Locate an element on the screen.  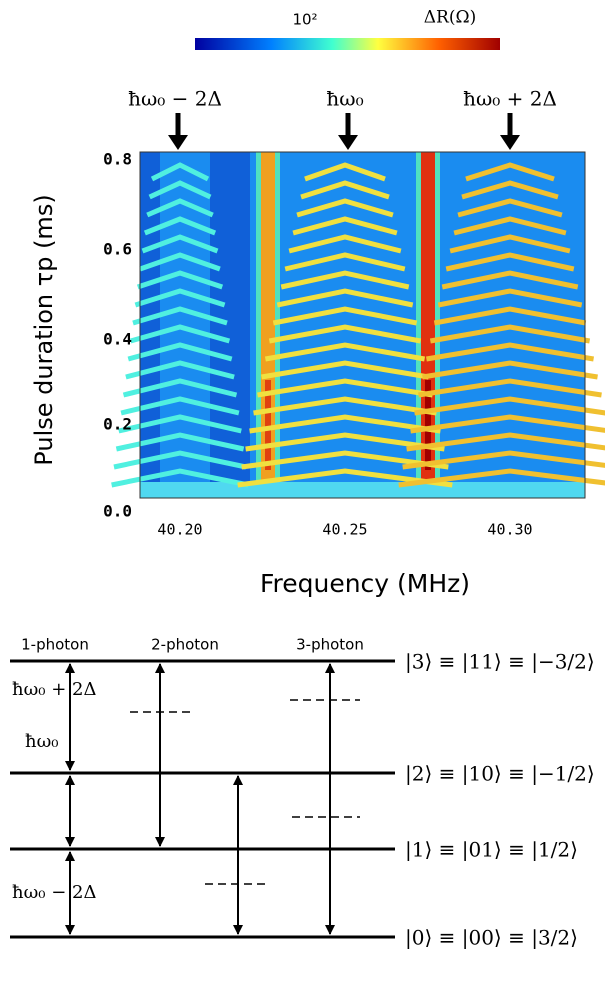
x-tick-label: 40.25 is located at coordinates (344, 530).